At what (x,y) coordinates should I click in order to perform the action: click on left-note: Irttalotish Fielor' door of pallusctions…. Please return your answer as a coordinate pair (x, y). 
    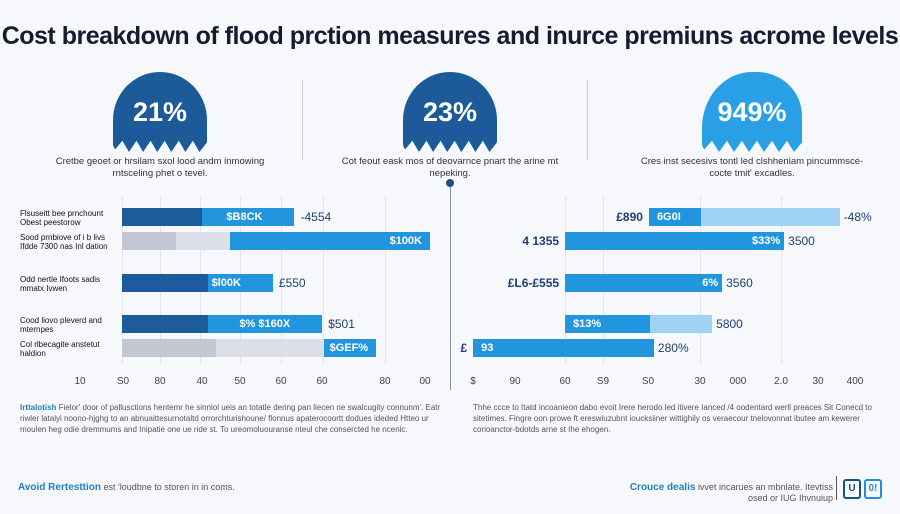
    Looking at the image, I should click on (235, 418).